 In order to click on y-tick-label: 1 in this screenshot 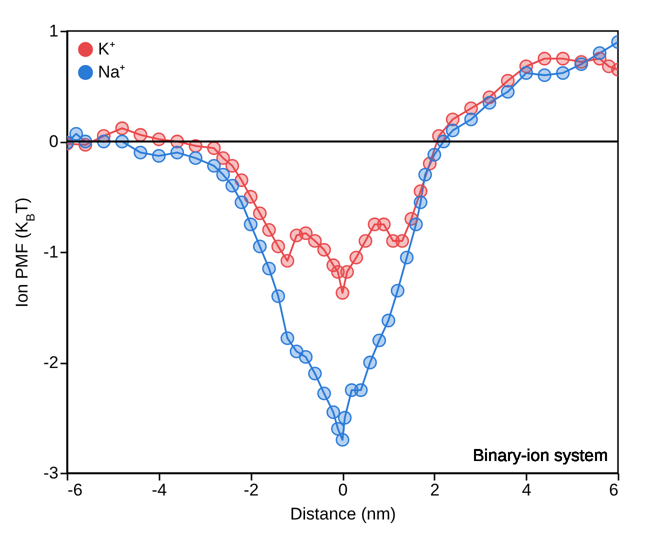, I will do `click(53, 31)`.